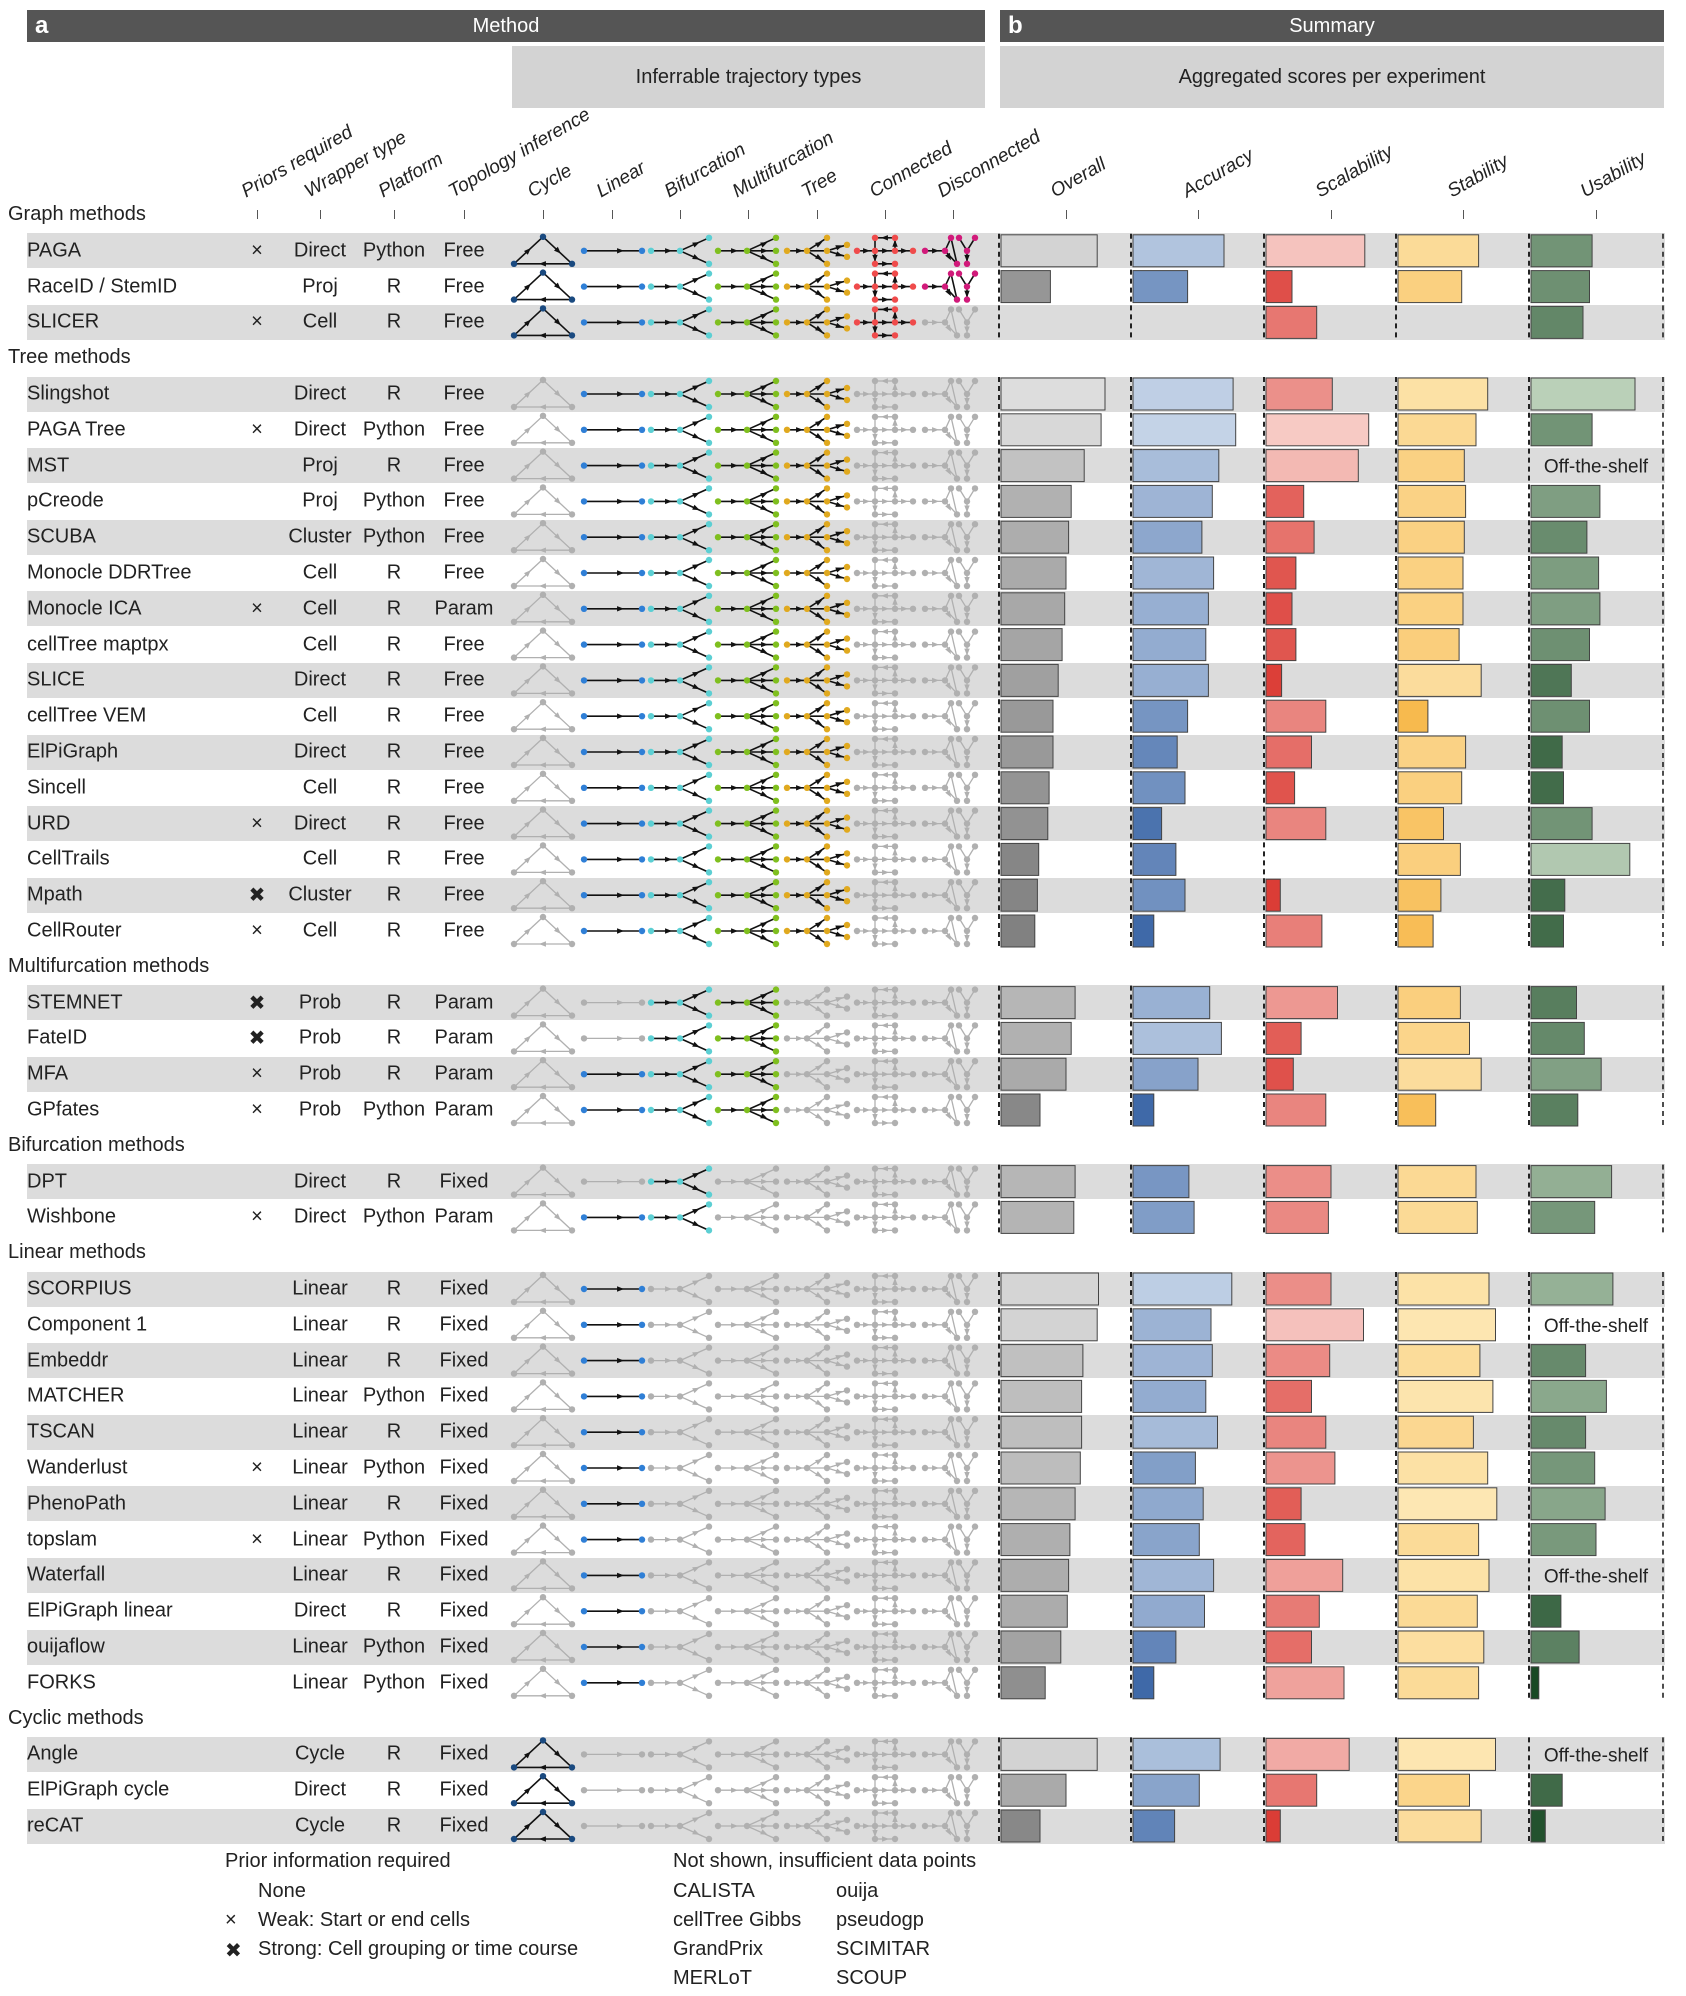  Describe the element at coordinates (817, 465) in the screenshot. I see `tree-trajectory-icon` at that location.